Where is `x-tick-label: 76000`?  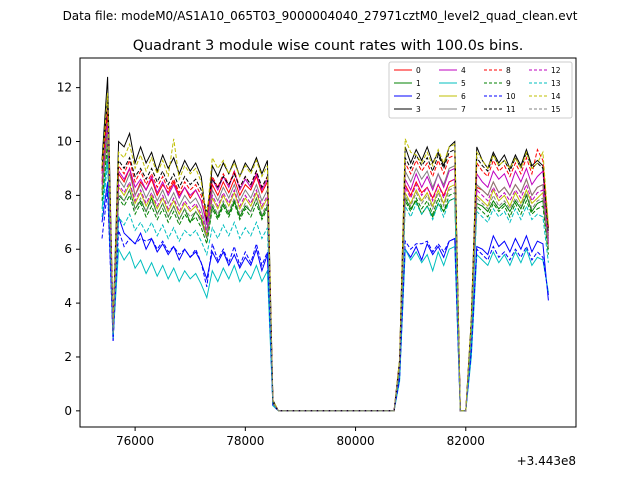 x-tick-label: 76000 is located at coordinates (135, 441).